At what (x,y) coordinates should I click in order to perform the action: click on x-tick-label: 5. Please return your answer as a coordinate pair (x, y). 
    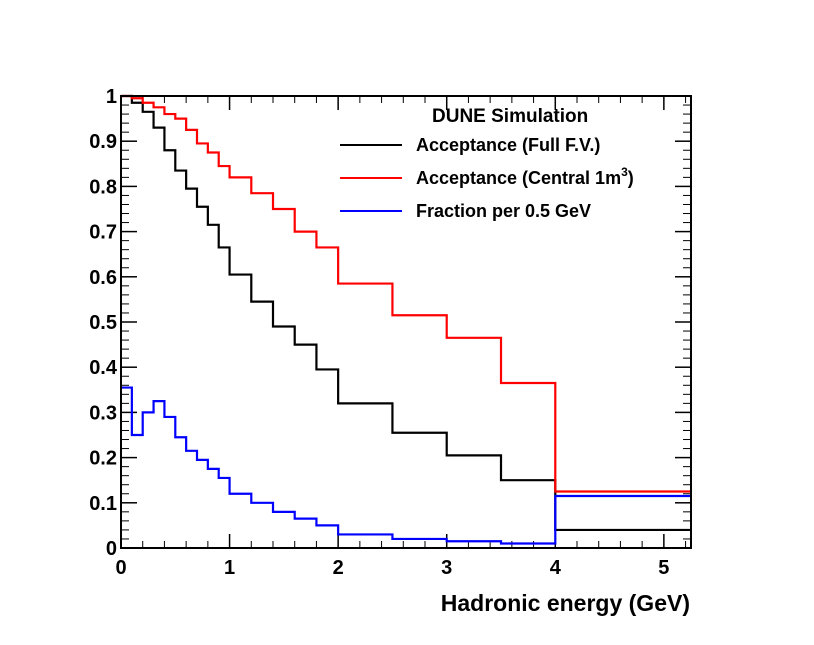
    Looking at the image, I should click on (663, 568).